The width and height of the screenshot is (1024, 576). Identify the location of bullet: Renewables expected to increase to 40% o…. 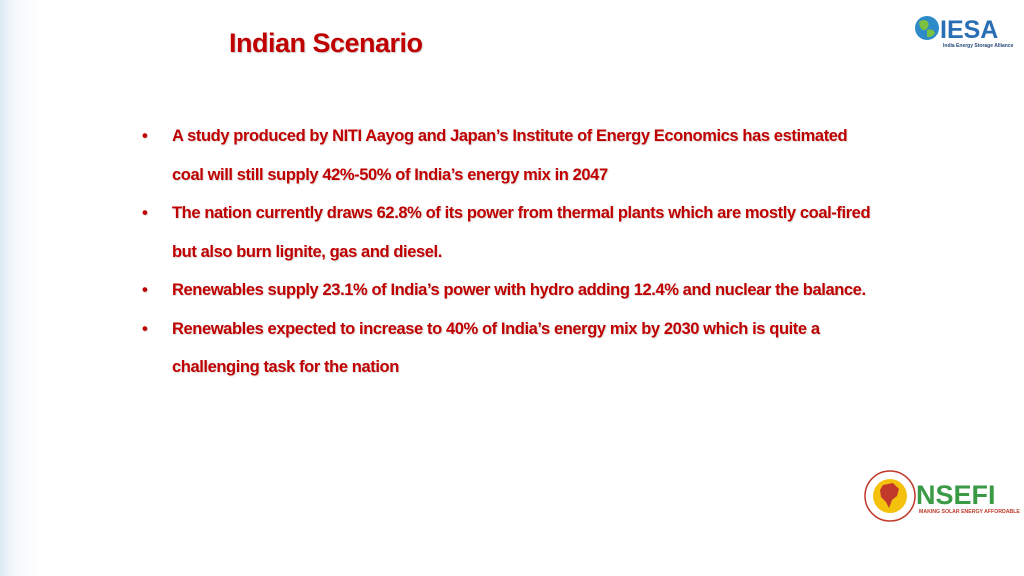
(510, 348).